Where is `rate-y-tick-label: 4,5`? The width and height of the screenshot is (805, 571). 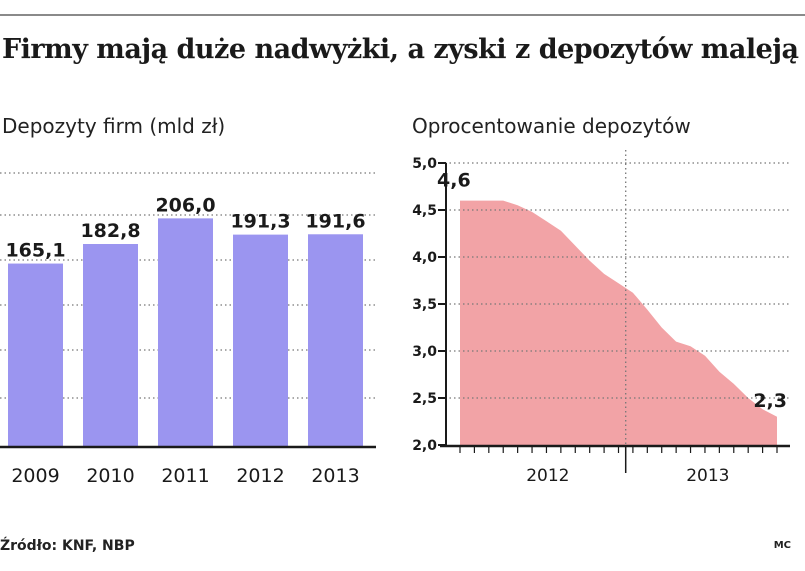
rate-y-tick-label: 4,5 is located at coordinates (424, 211).